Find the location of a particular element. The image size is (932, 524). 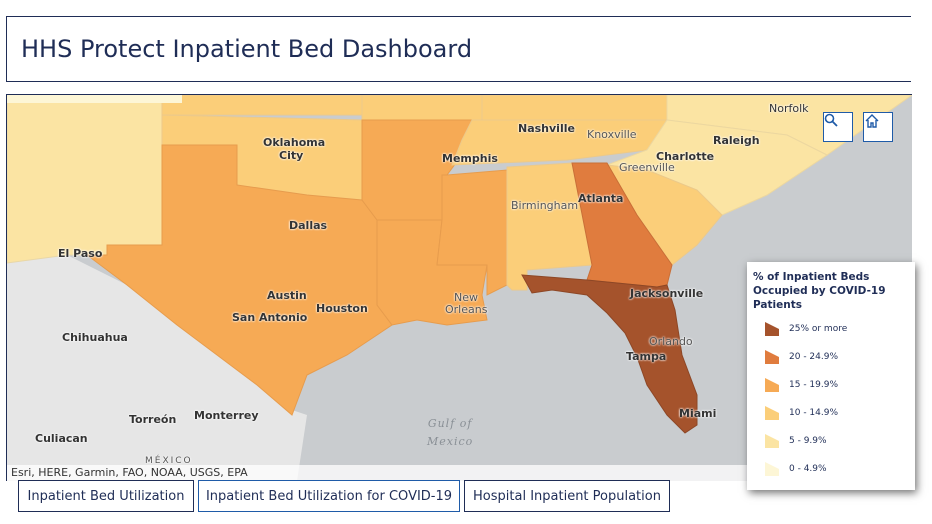

map-attribution: Esri, HERE, Garmin, FAO, NOAA, USGS, EPA is located at coordinates (459, 473).